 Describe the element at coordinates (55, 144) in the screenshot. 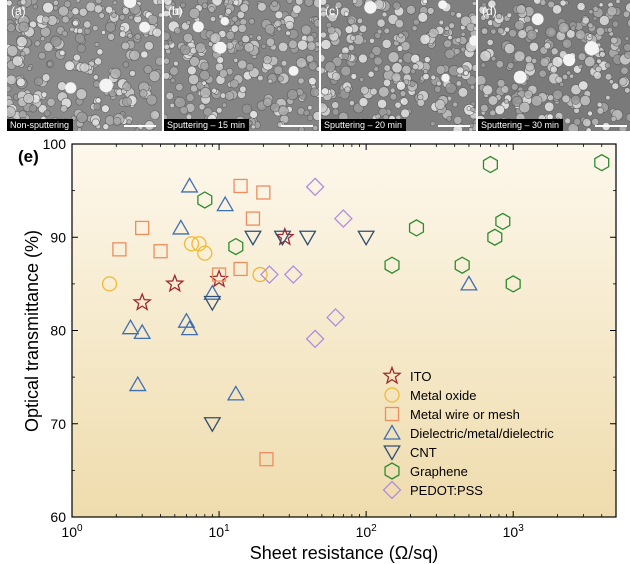

I see `y-tick-label: 100` at that location.